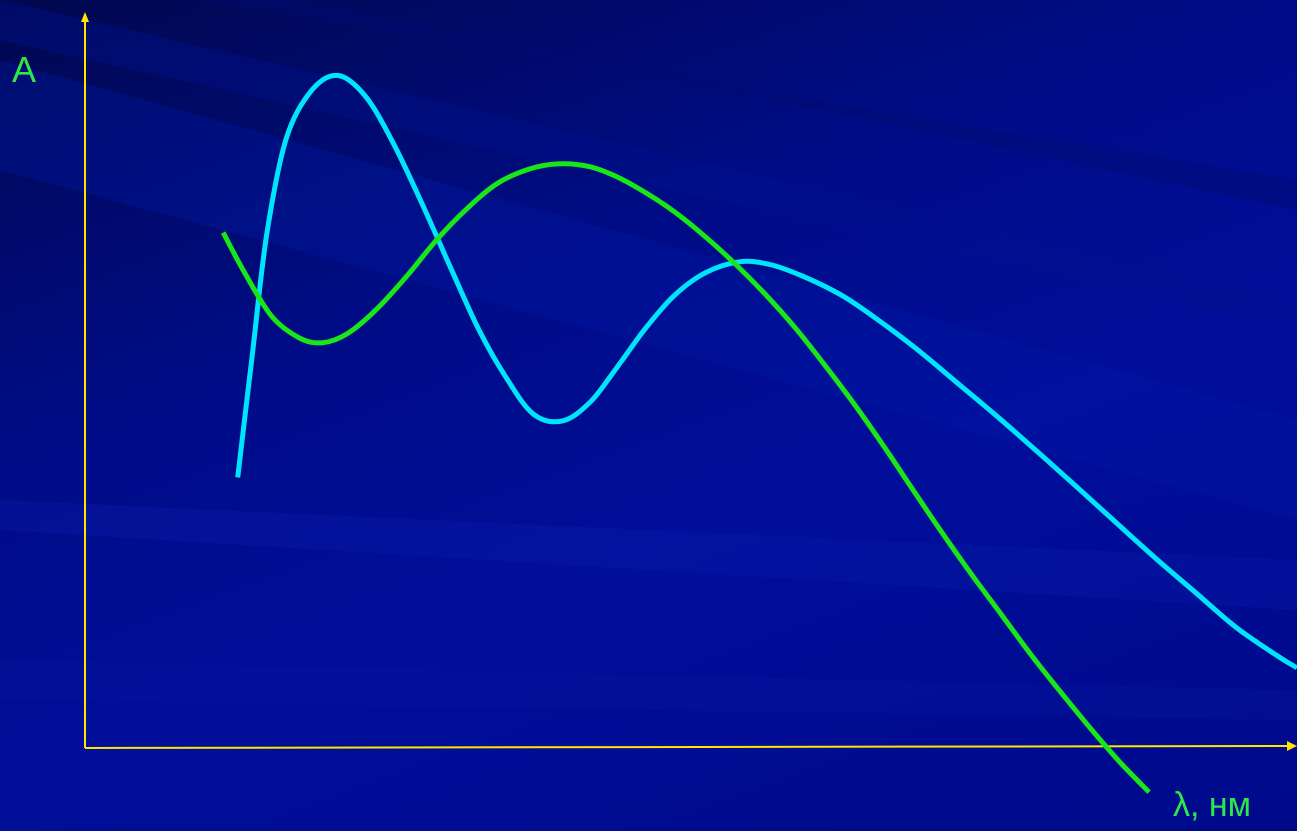  Describe the element at coordinates (687, 747) in the screenshot. I see `x-axis` at that location.